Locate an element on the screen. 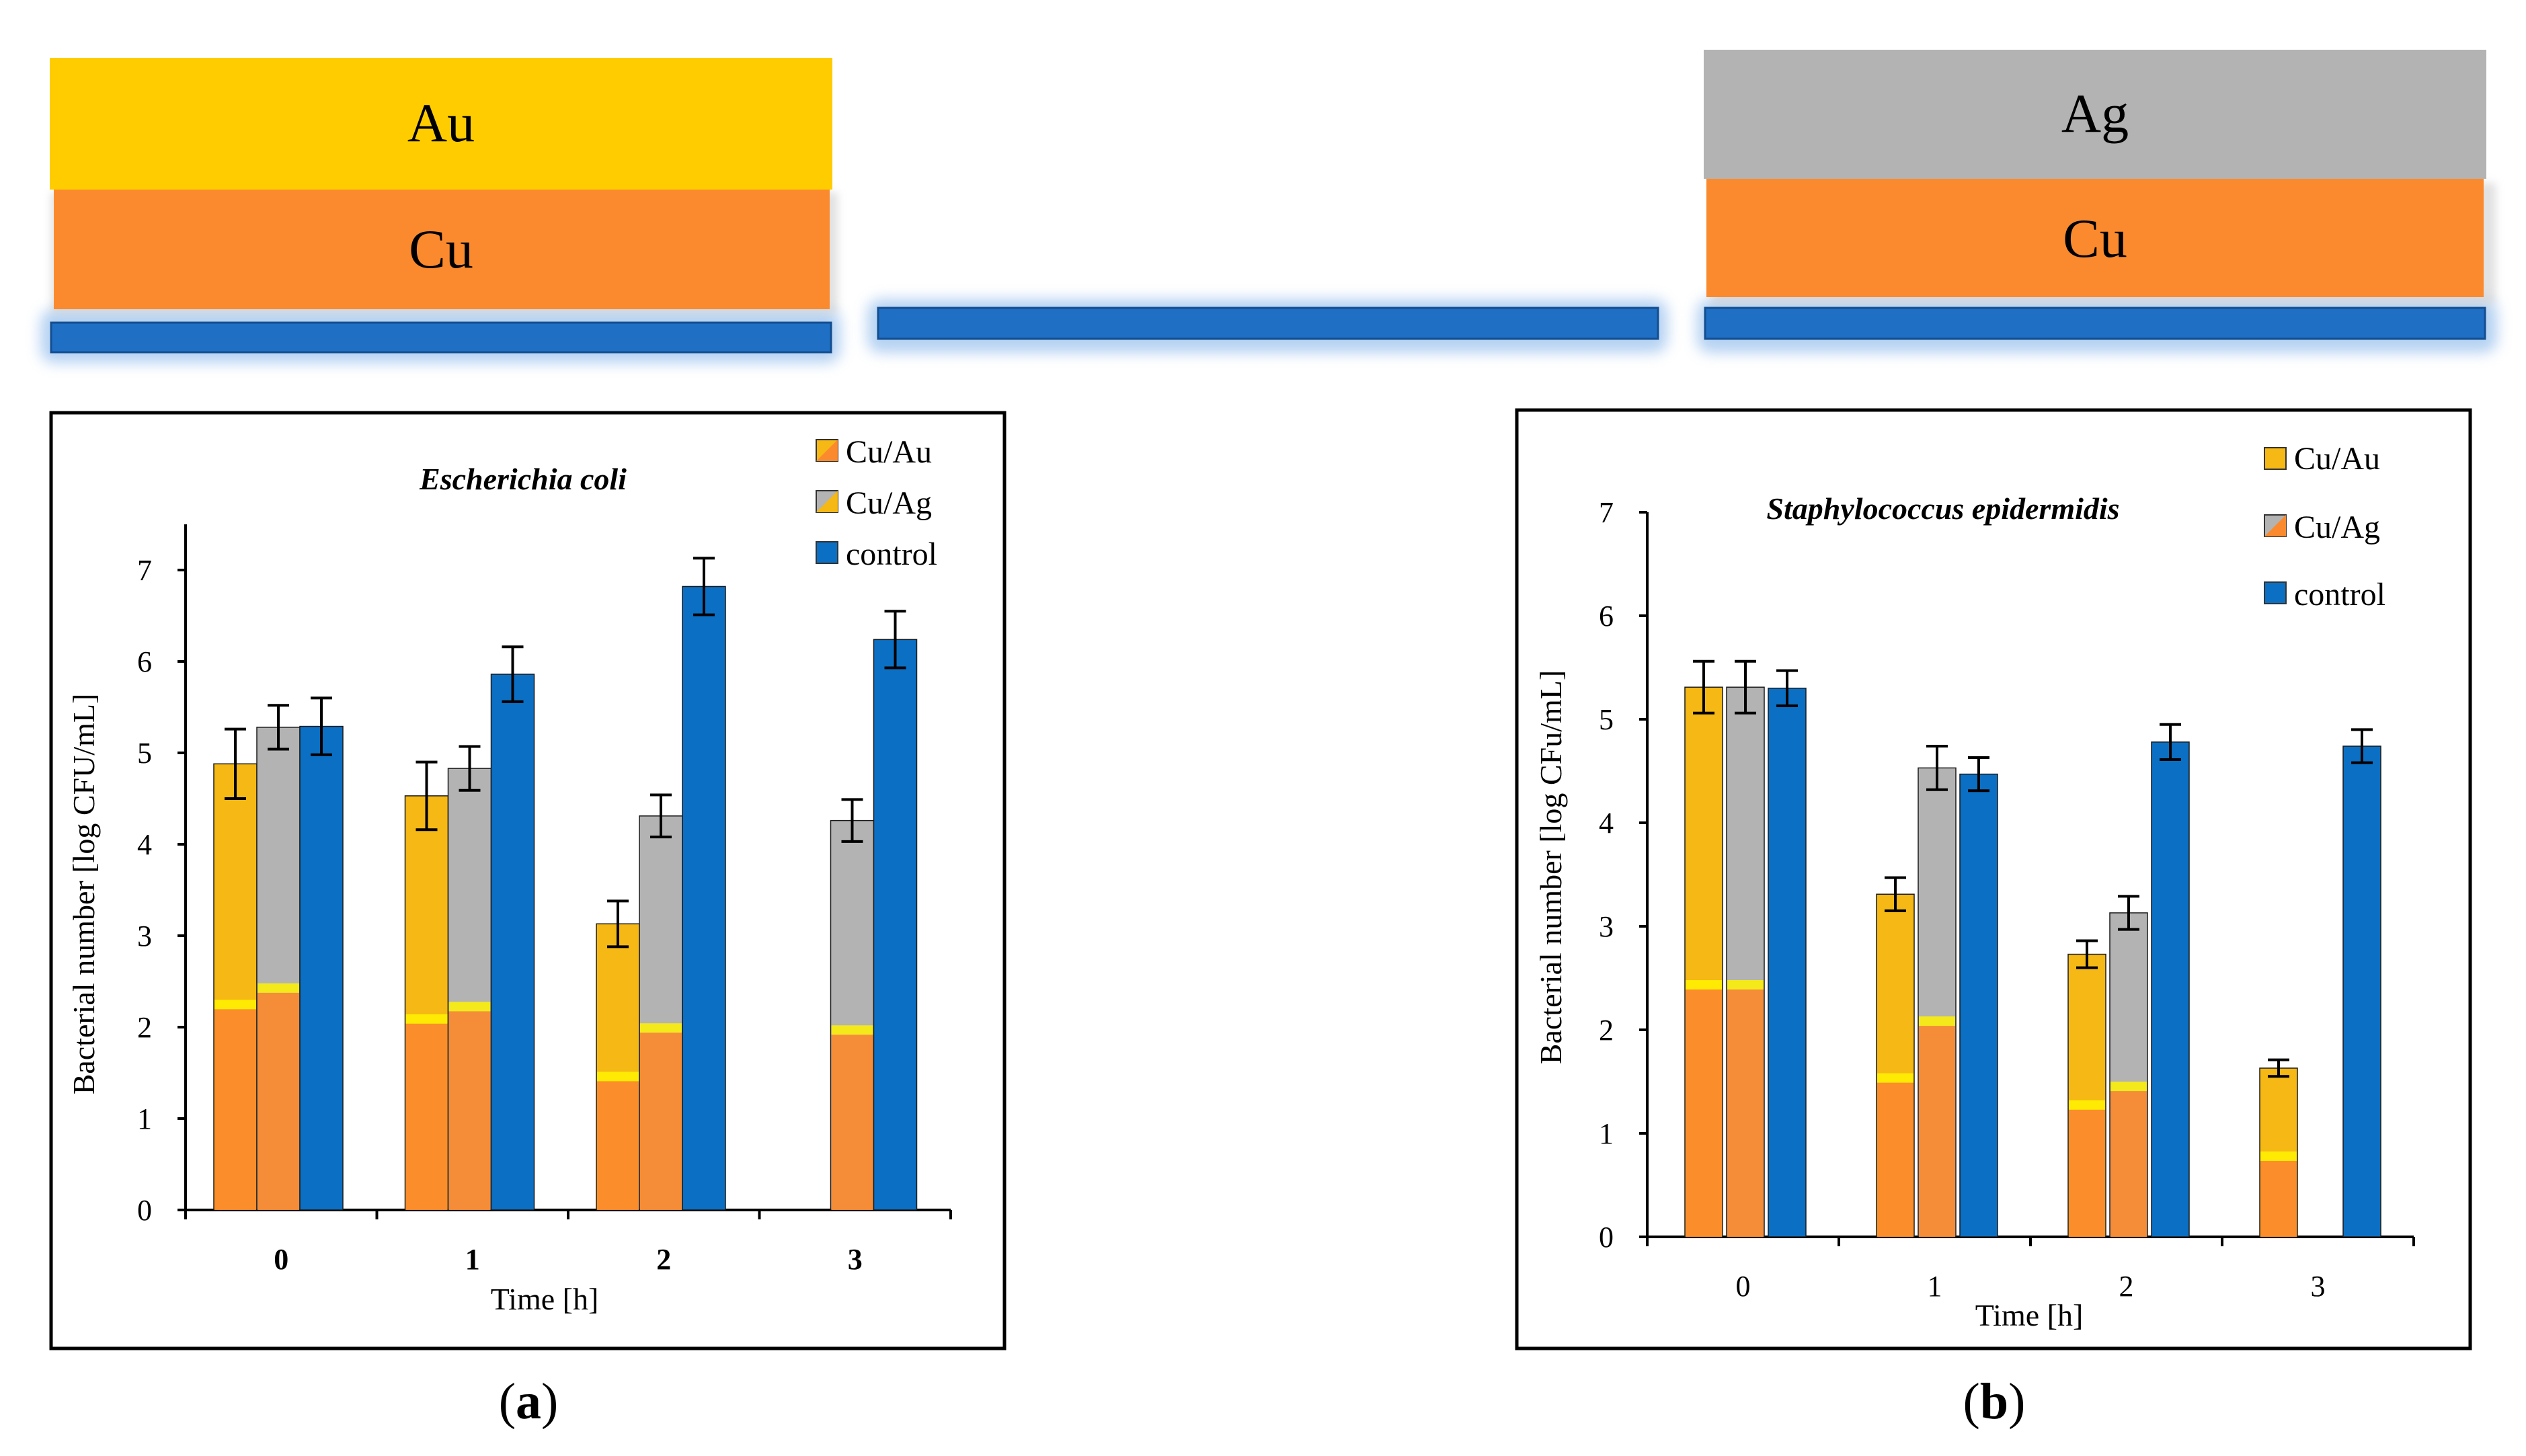  left-stack: Au Cu is located at coordinates (440, 210).